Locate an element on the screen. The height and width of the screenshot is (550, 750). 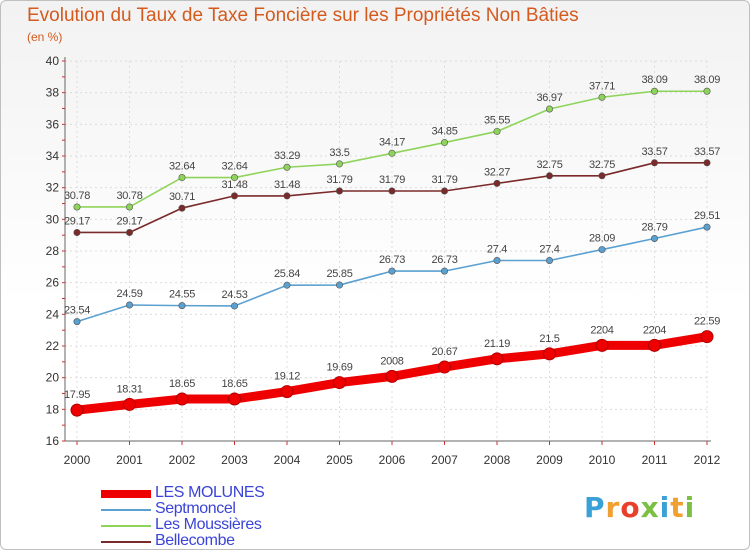
proxiti-logo: Proxiti is located at coordinates (639, 507).